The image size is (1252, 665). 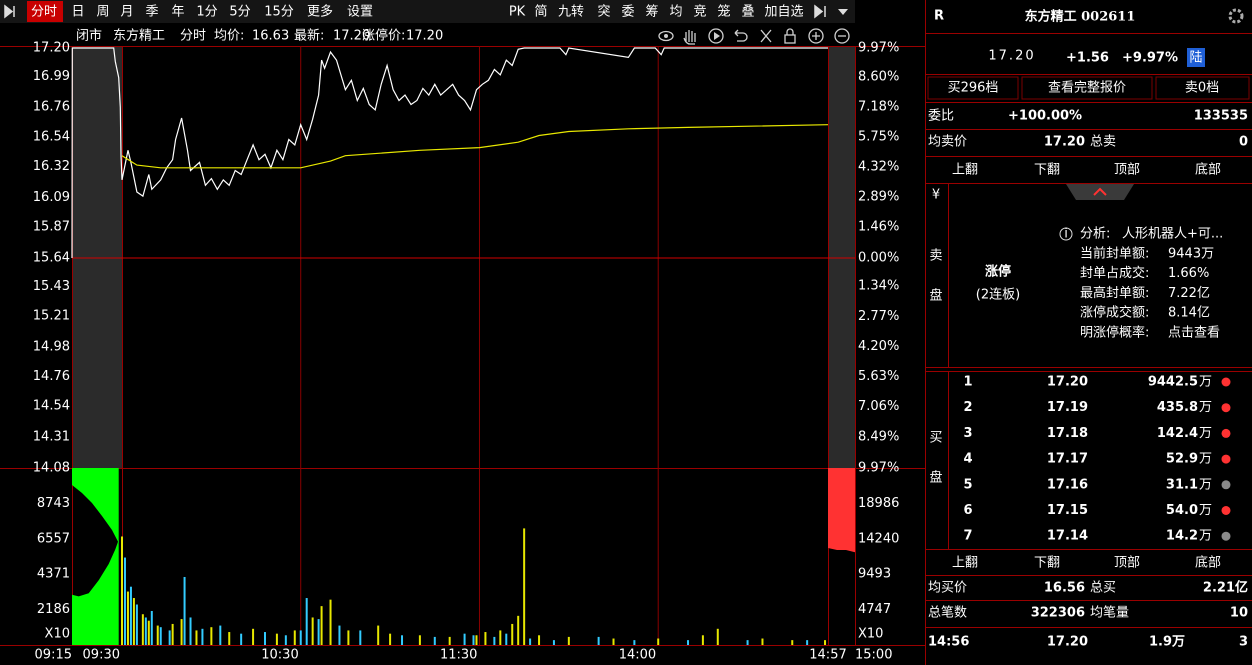 What do you see at coordinates (1226, 433) in the screenshot?
I see `bid-dot` at bounding box center [1226, 433].